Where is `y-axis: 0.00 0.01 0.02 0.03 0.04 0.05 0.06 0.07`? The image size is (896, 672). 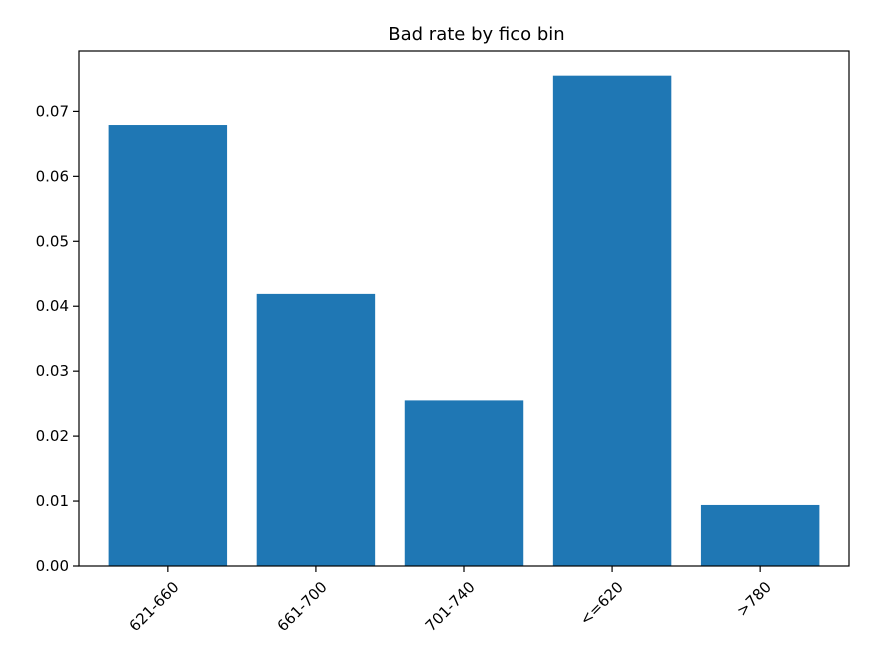
y-axis: 0.00 0.01 0.02 0.03 0.04 0.05 0.06 0.07 is located at coordinates (57, 338).